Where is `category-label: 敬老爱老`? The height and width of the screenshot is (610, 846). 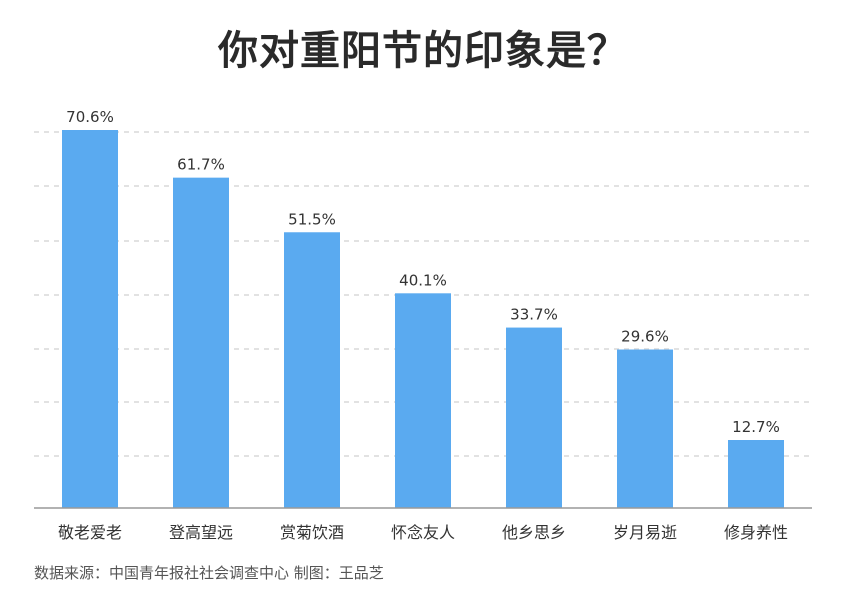 category-label: 敬老爱老 is located at coordinates (90, 532).